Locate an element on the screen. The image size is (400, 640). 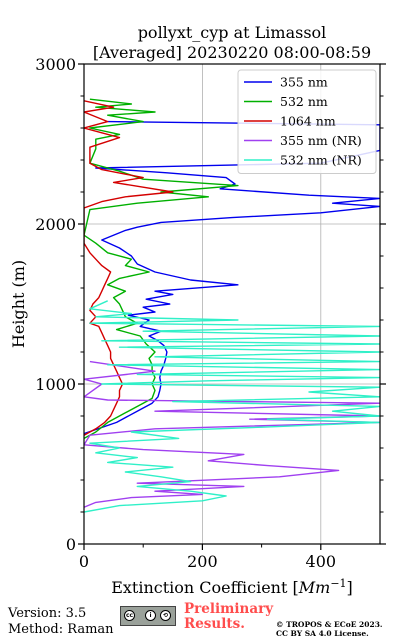
chart-title-line2: [Averaged] 20230220 08:00-08:59 is located at coordinates (232, 52).